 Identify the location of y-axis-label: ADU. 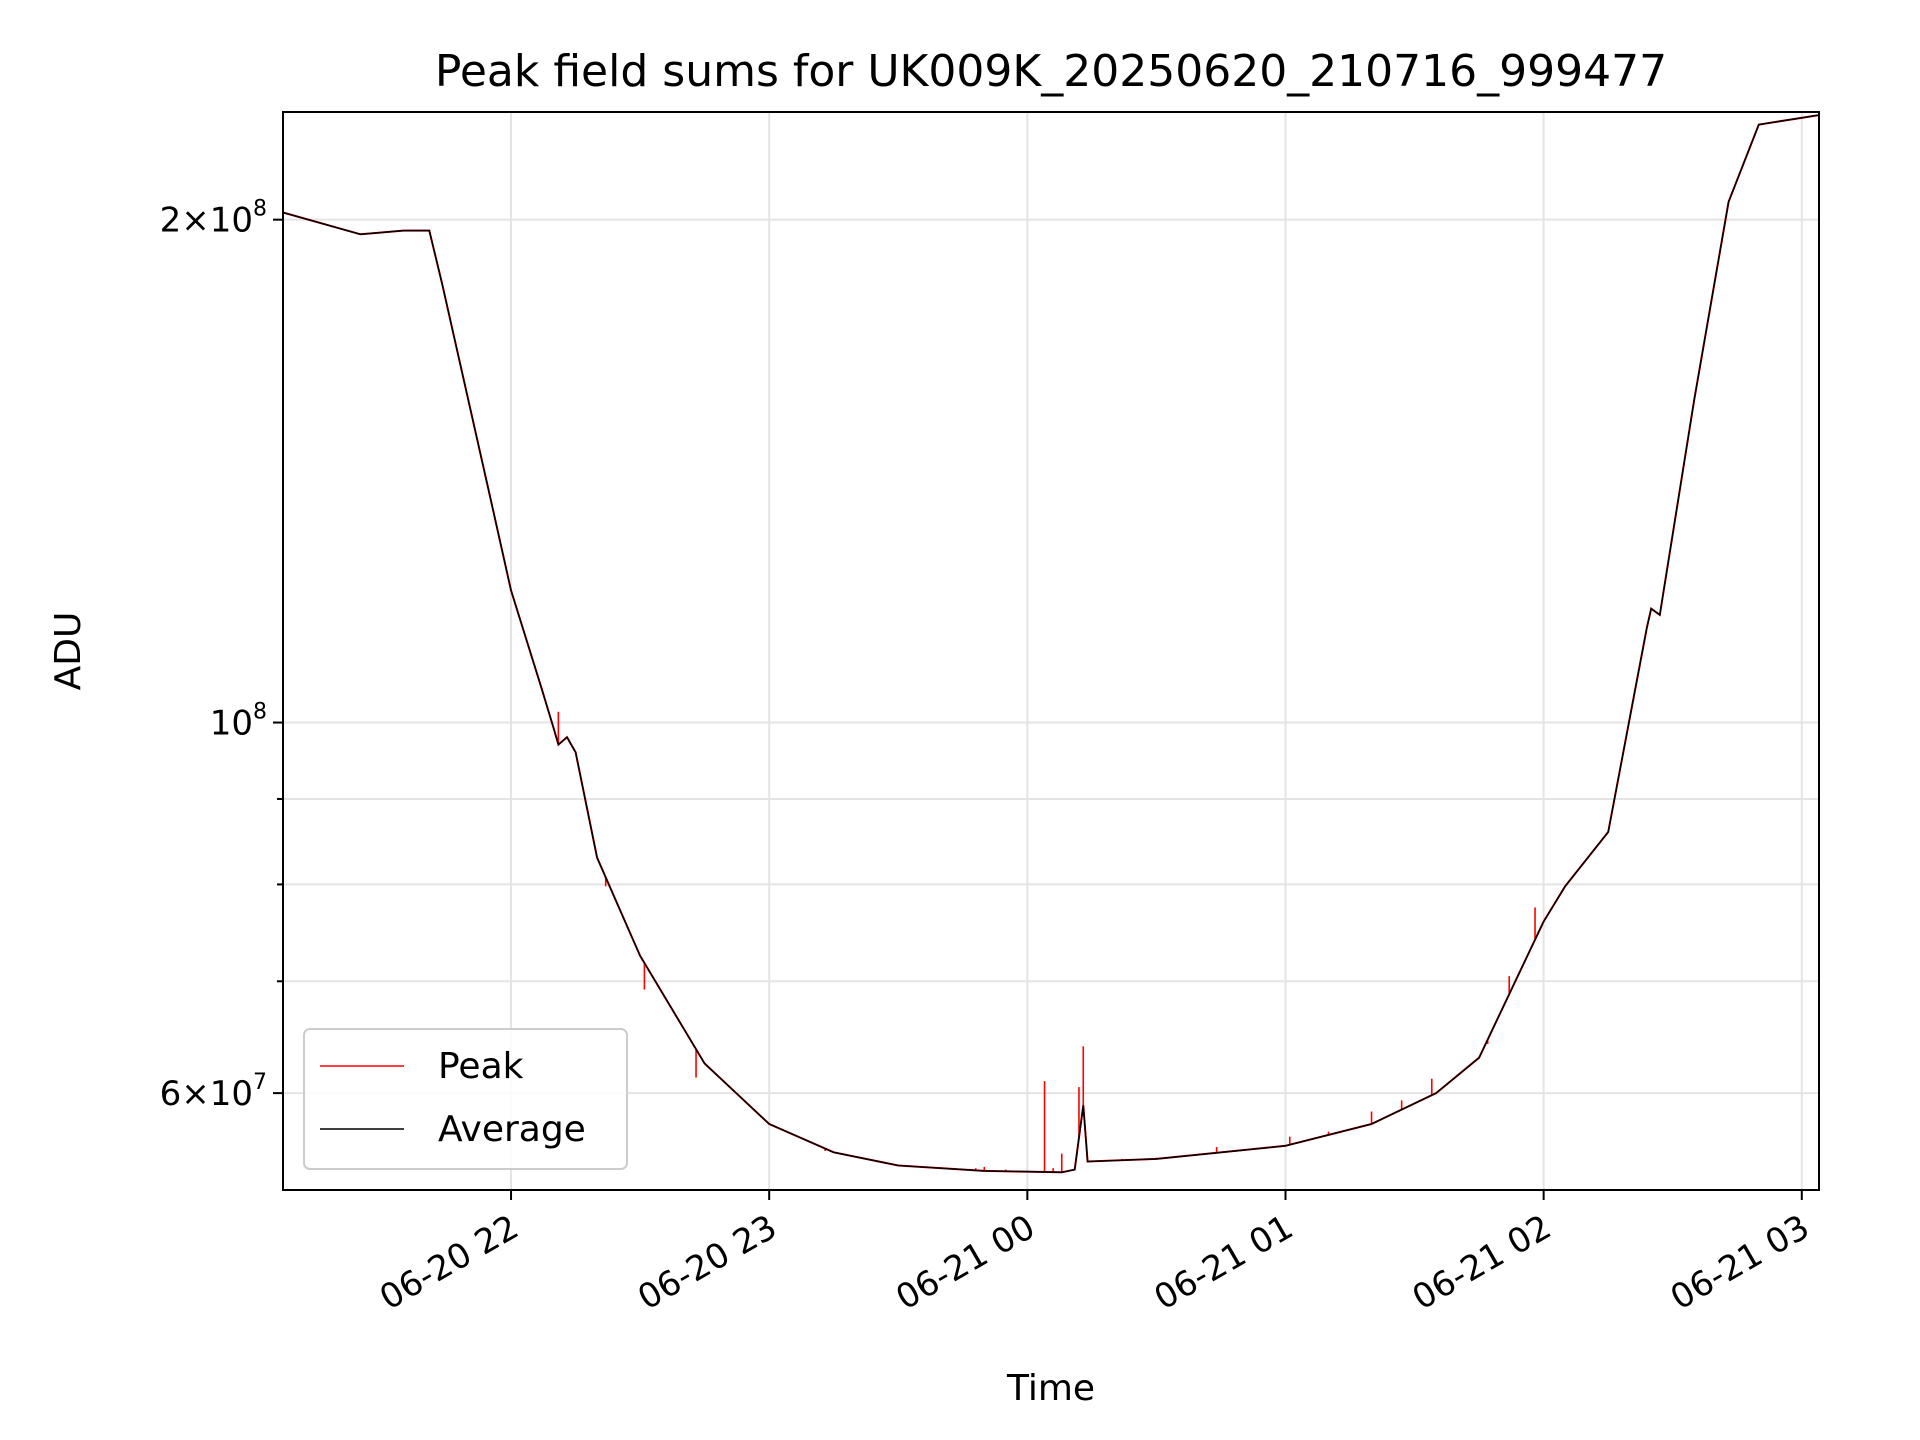
(68, 651).